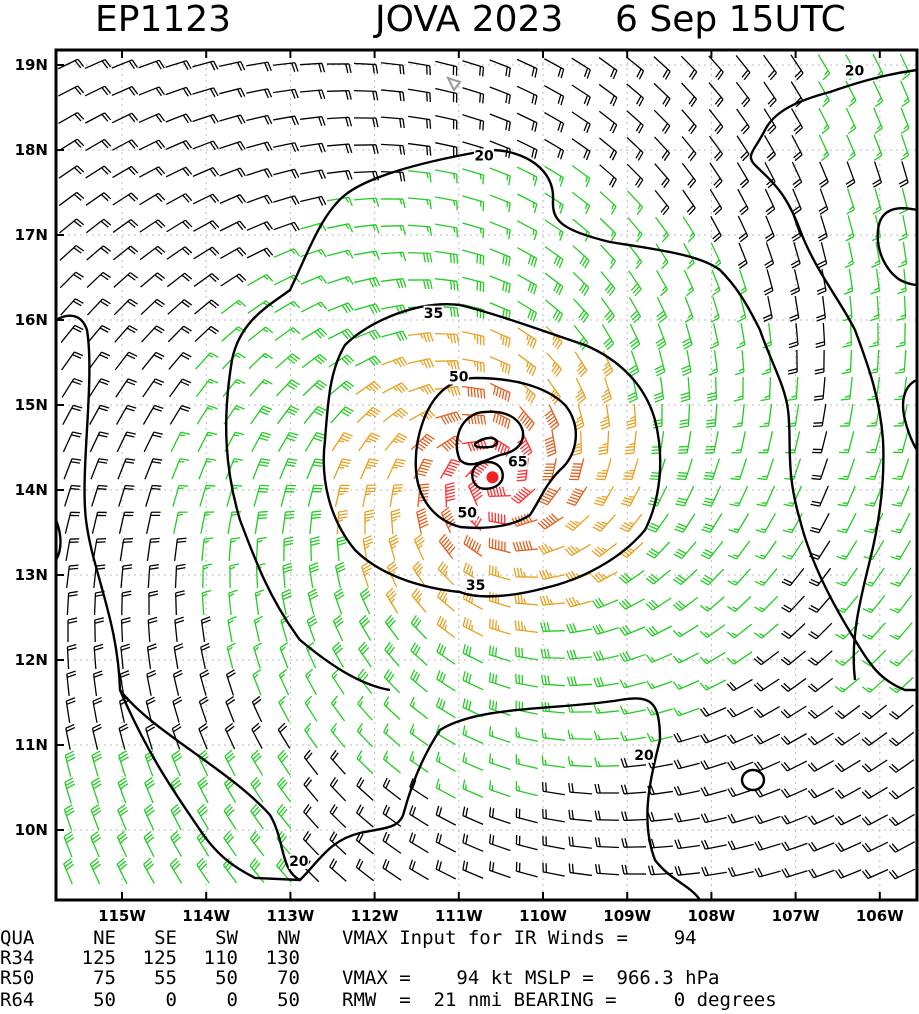  Describe the element at coordinates (796, 916) in the screenshot. I see `lon-tick-label: 107W` at that location.